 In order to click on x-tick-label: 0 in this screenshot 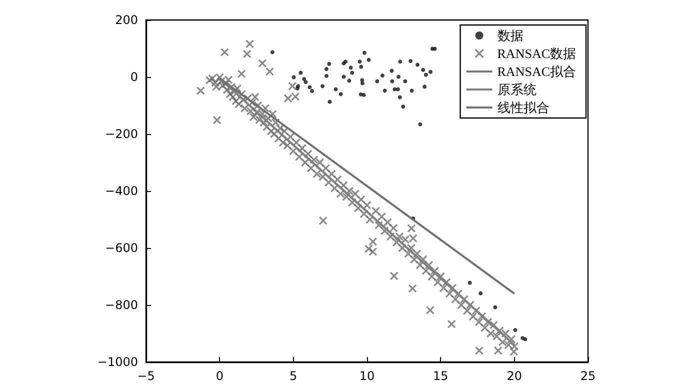, I will do `click(220, 376)`.